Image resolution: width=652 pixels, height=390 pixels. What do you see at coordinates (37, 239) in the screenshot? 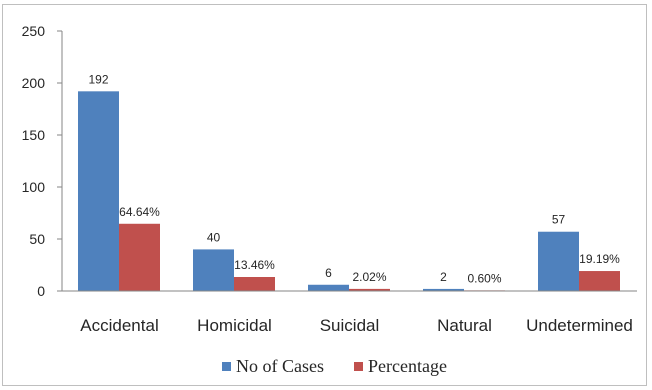
I see `y-tick-label: 50` at bounding box center [37, 239].